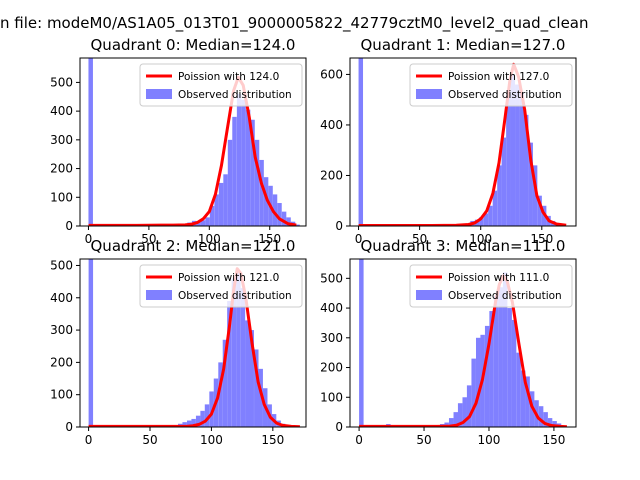  What do you see at coordinates (463, 246) in the screenshot?
I see `panel-title: Quadrant 3: Median=111.0` at bounding box center [463, 246].